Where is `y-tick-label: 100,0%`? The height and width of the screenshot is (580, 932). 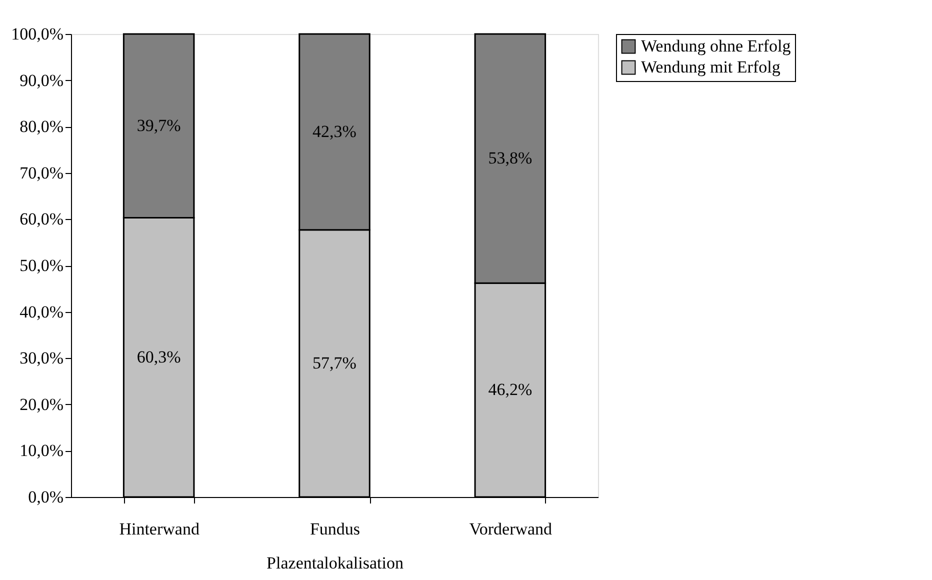
y-tick-label: 100,0% is located at coordinates (37, 34).